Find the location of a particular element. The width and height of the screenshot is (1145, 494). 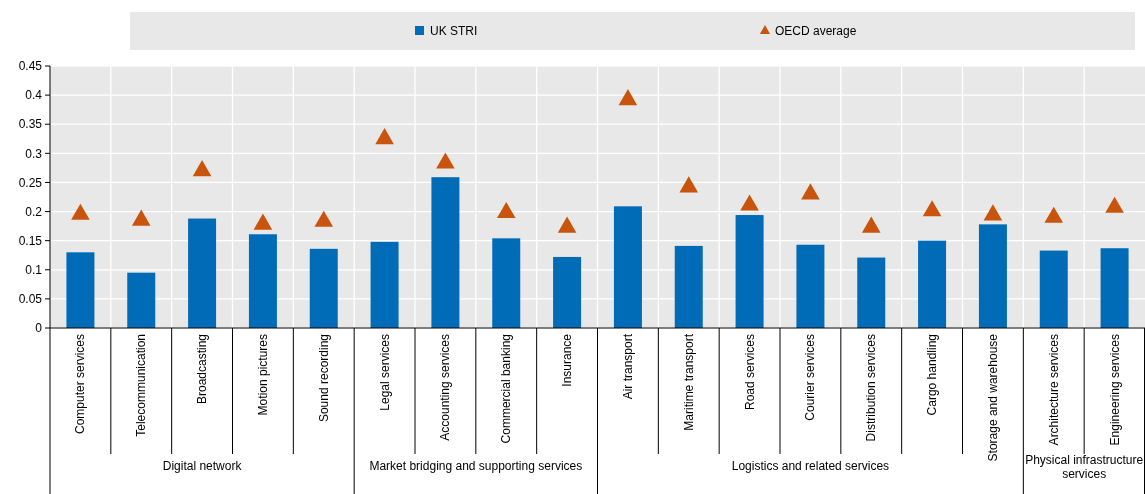

x-tick-label: Air transport is located at coordinates (627, 366).